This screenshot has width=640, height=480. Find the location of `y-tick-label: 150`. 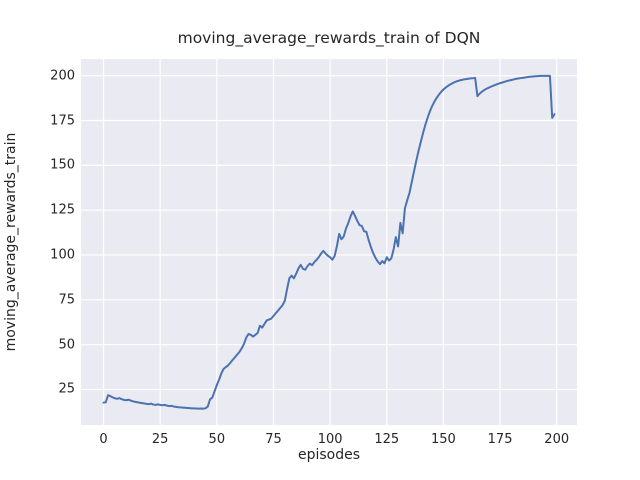

y-tick-label: 150 is located at coordinates (62, 165).